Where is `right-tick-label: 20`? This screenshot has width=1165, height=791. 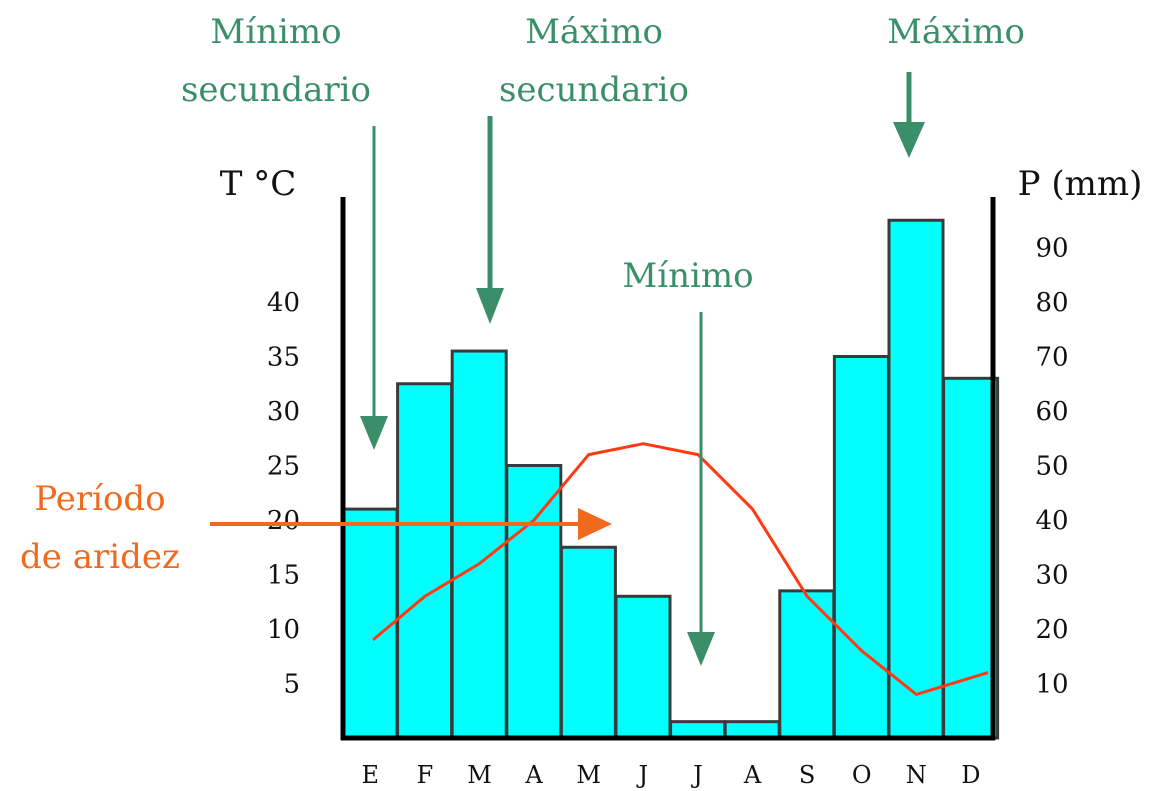
right-tick-label: 20 is located at coordinates (1051, 630).